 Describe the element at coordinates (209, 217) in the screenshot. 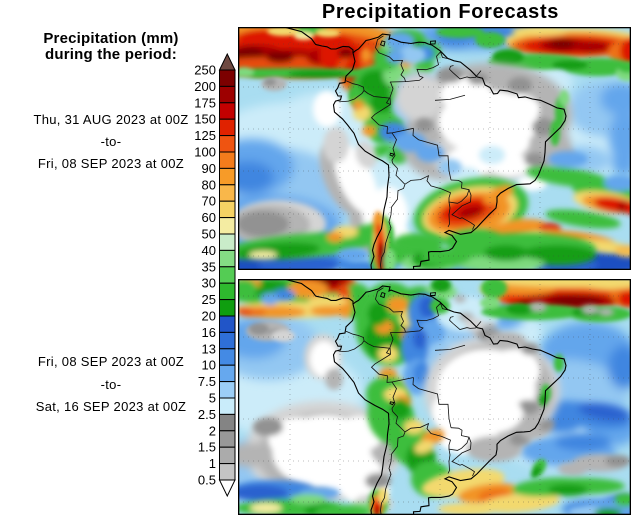

I see `svg-text: 60` at that location.